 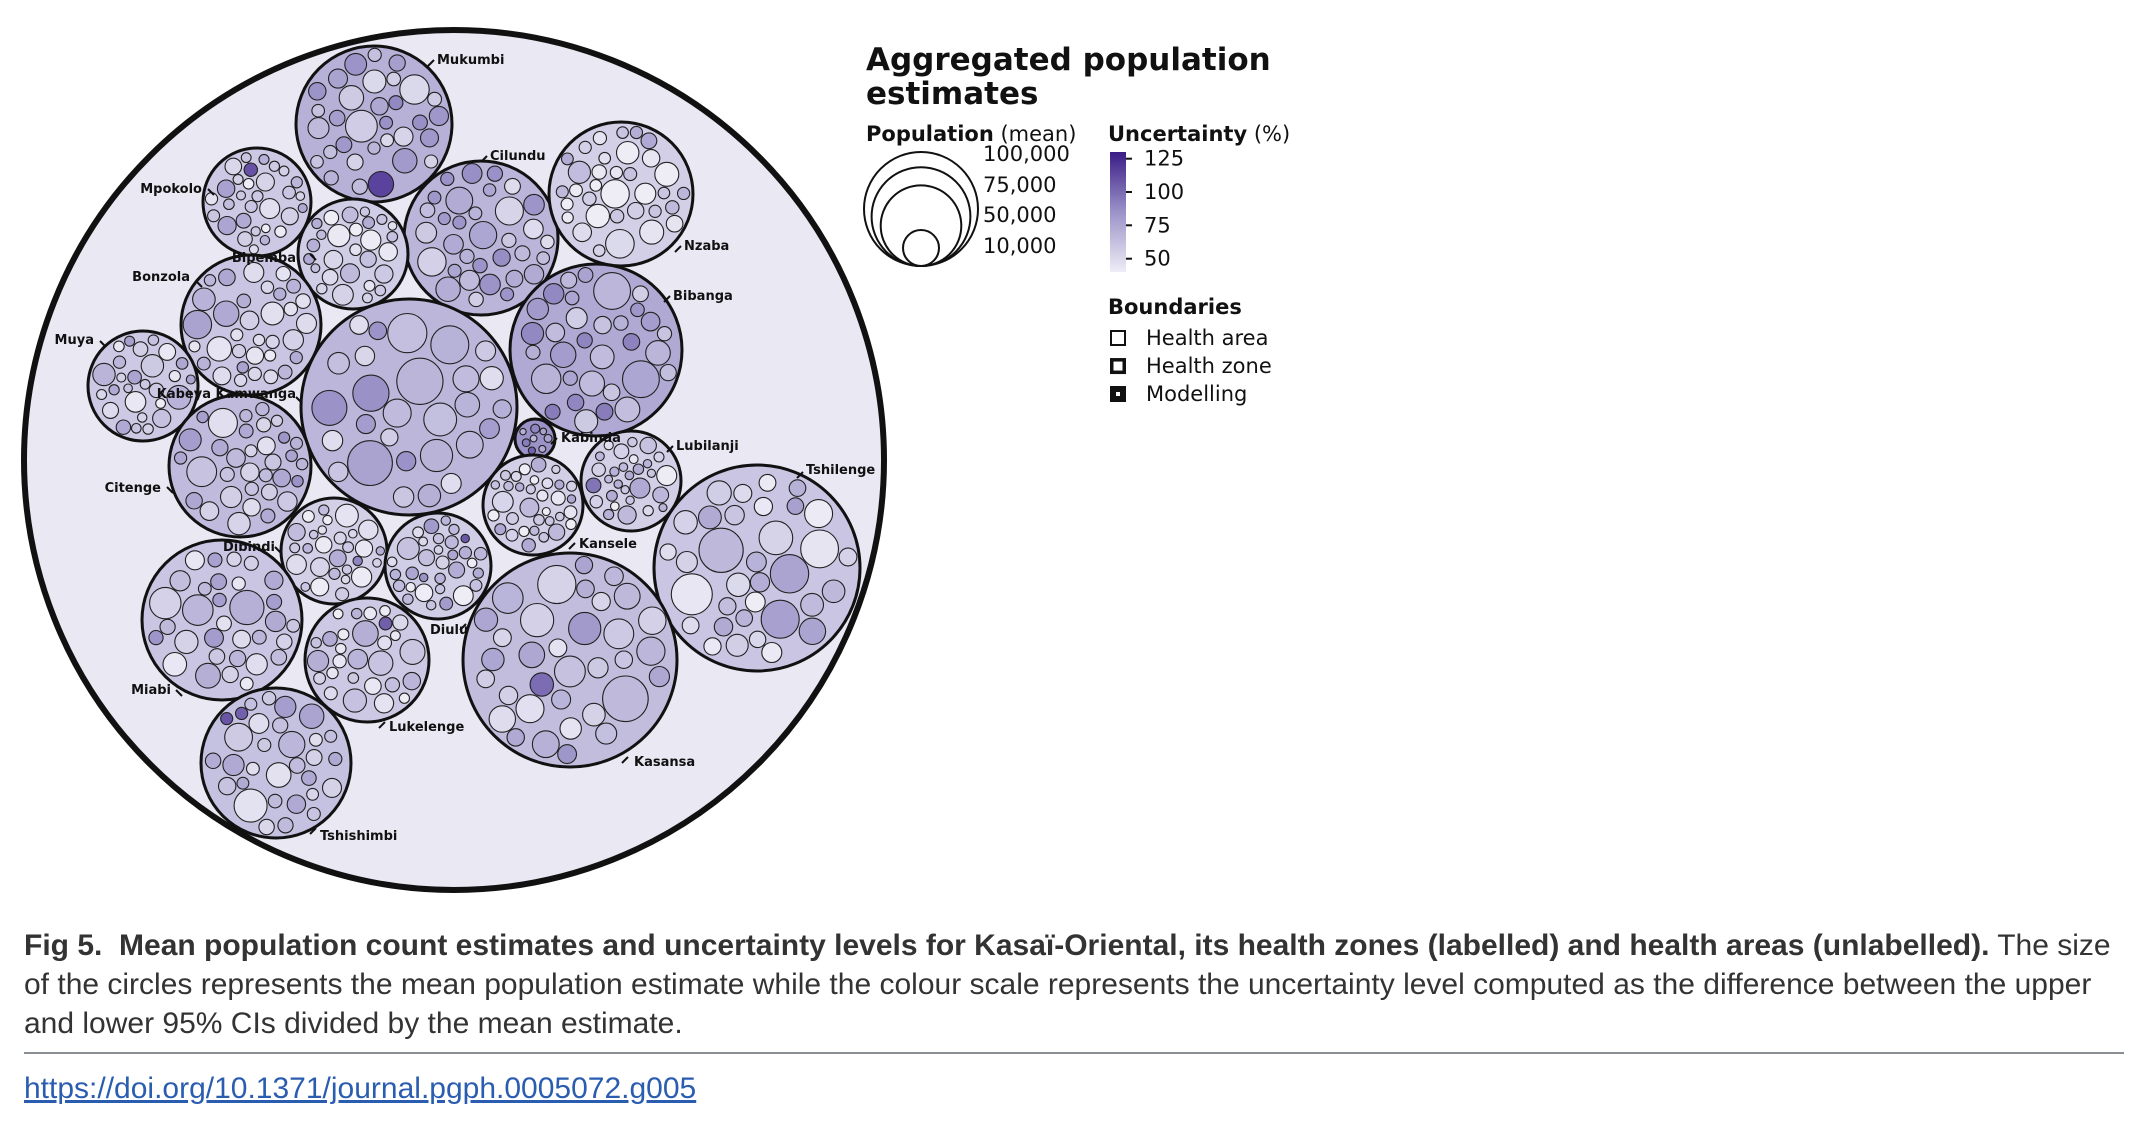 What do you see at coordinates (409, 407) in the screenshot?
I see `zone-kabeya-kamwanga` at bounding box center [409, 407].